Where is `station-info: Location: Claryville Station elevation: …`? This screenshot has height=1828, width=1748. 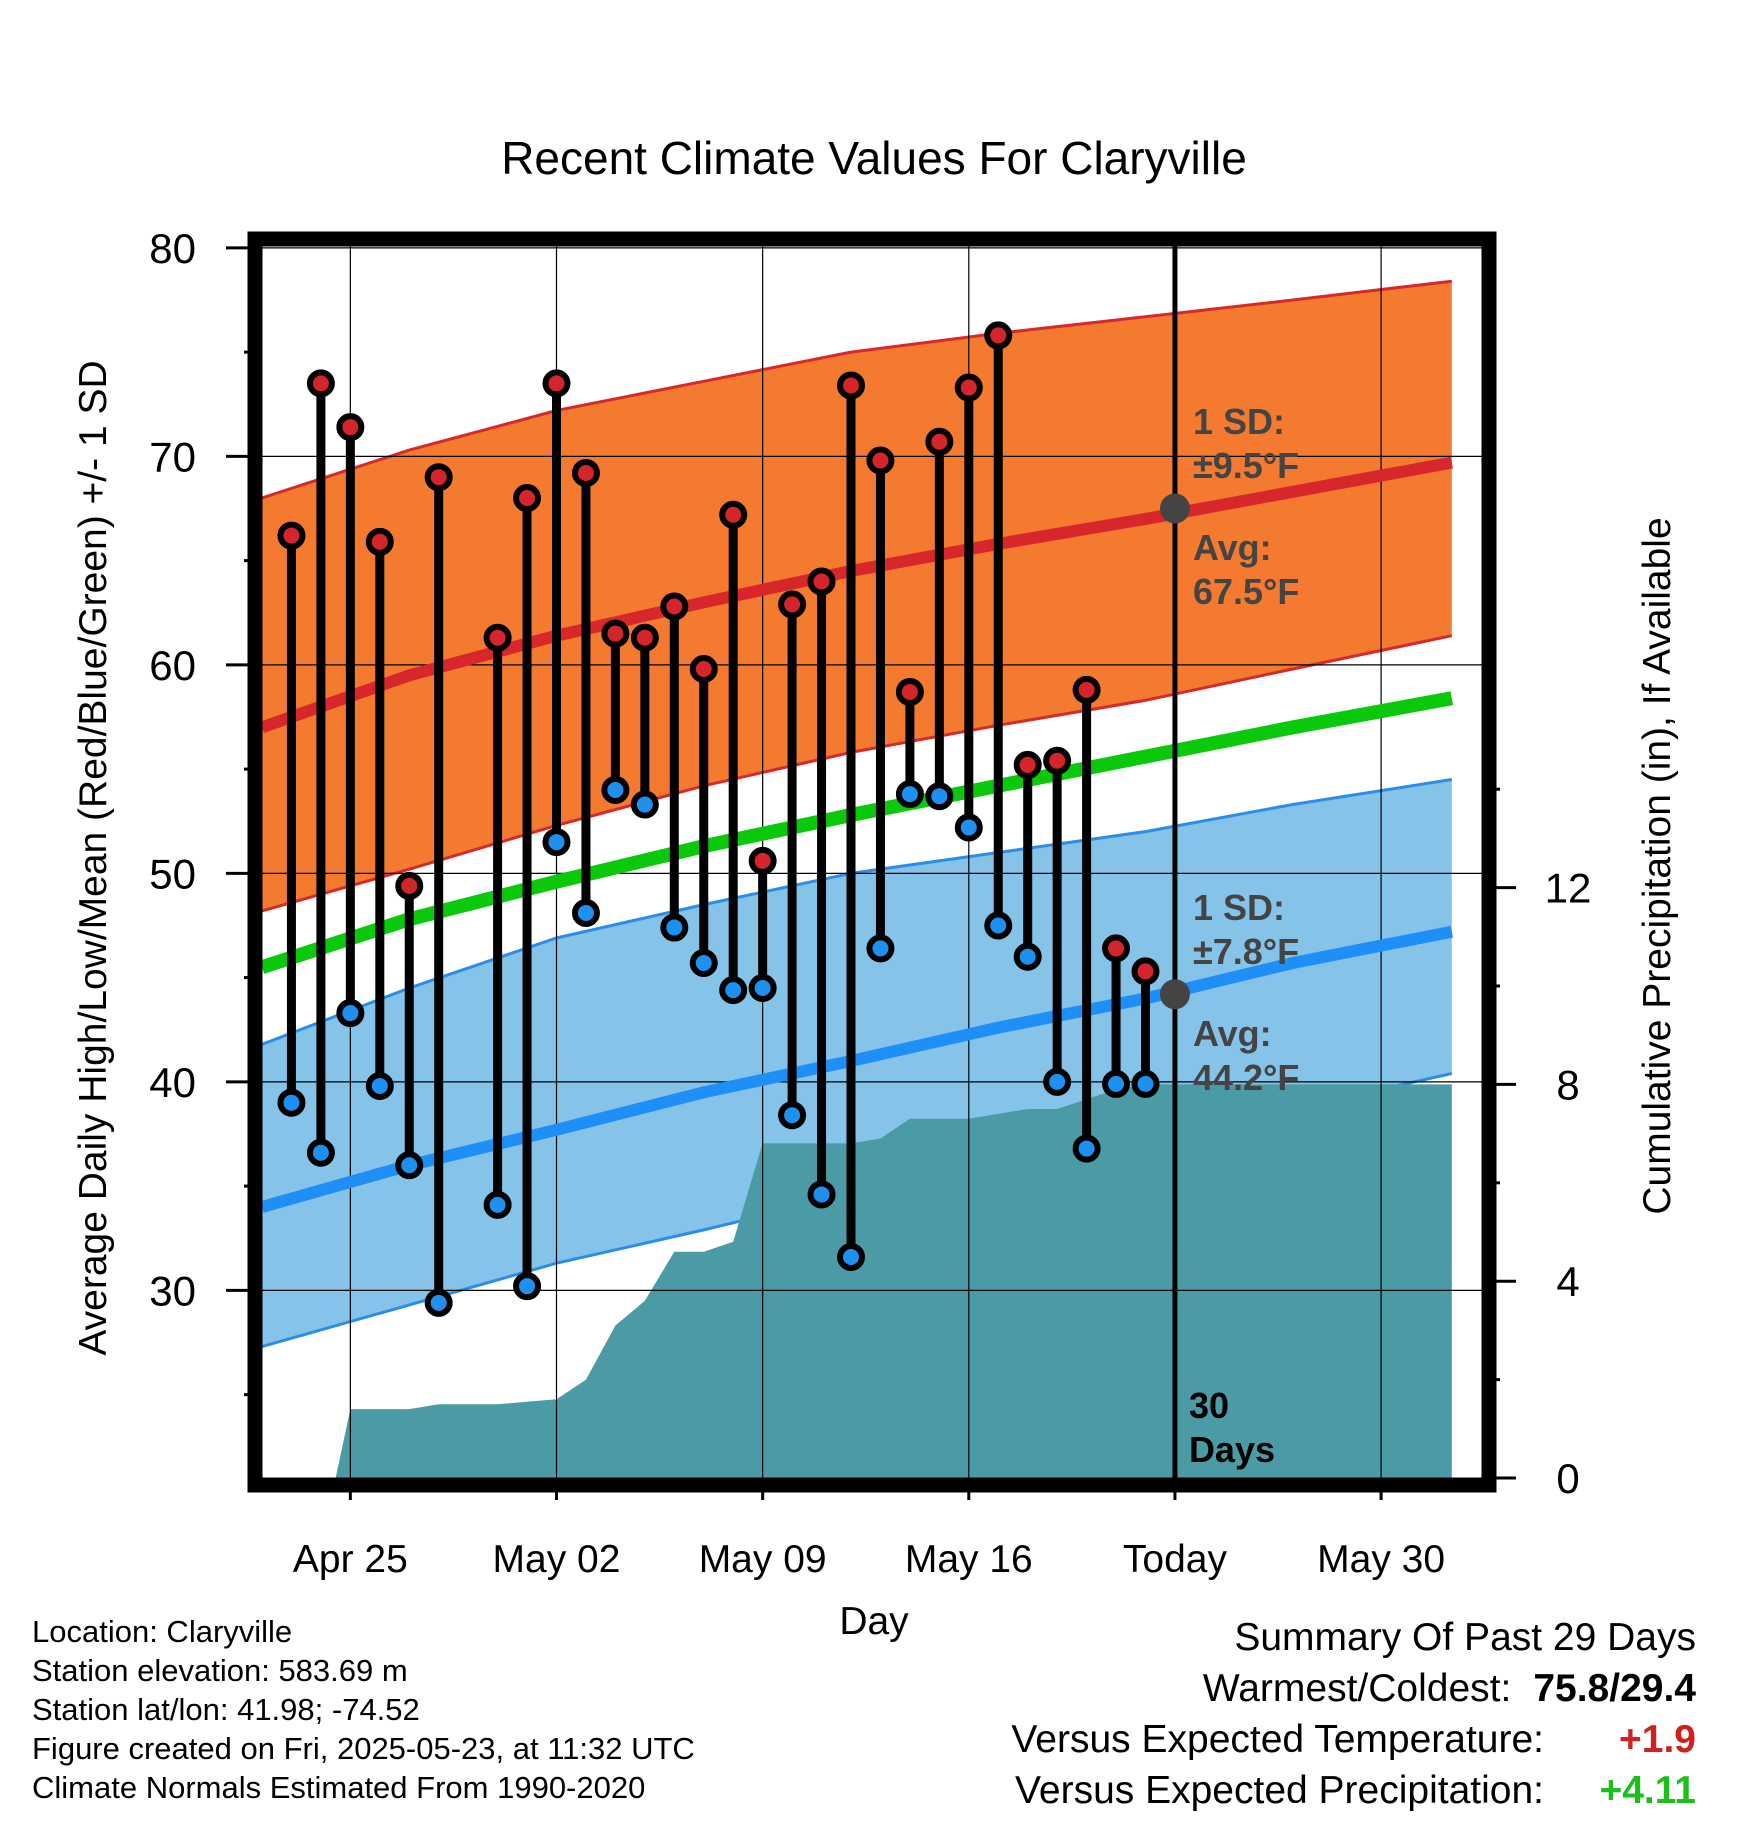
station-info: Location: Claryville Station elevation: … is located at coordinates (363, 1709).